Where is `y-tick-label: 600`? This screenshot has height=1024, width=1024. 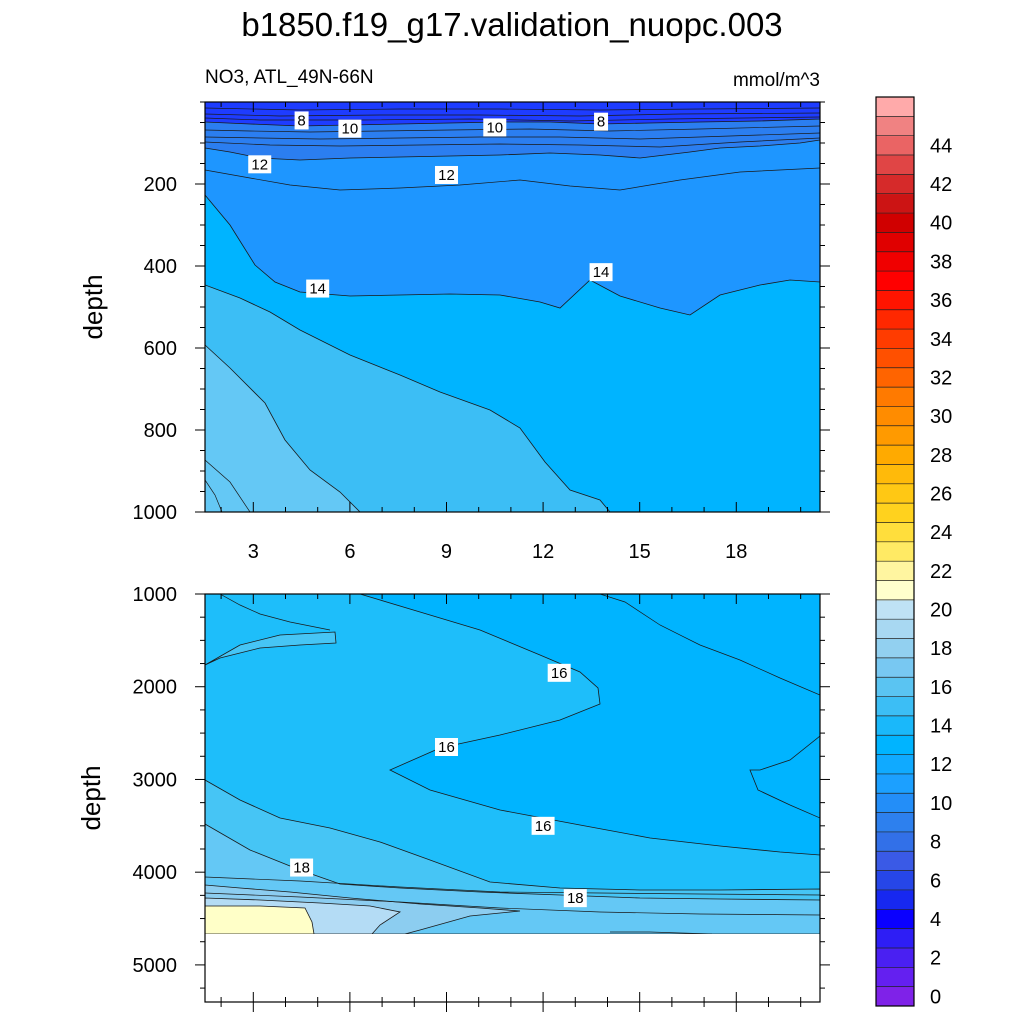 y-tick-label: 600 is located at coordinates (160, 349).